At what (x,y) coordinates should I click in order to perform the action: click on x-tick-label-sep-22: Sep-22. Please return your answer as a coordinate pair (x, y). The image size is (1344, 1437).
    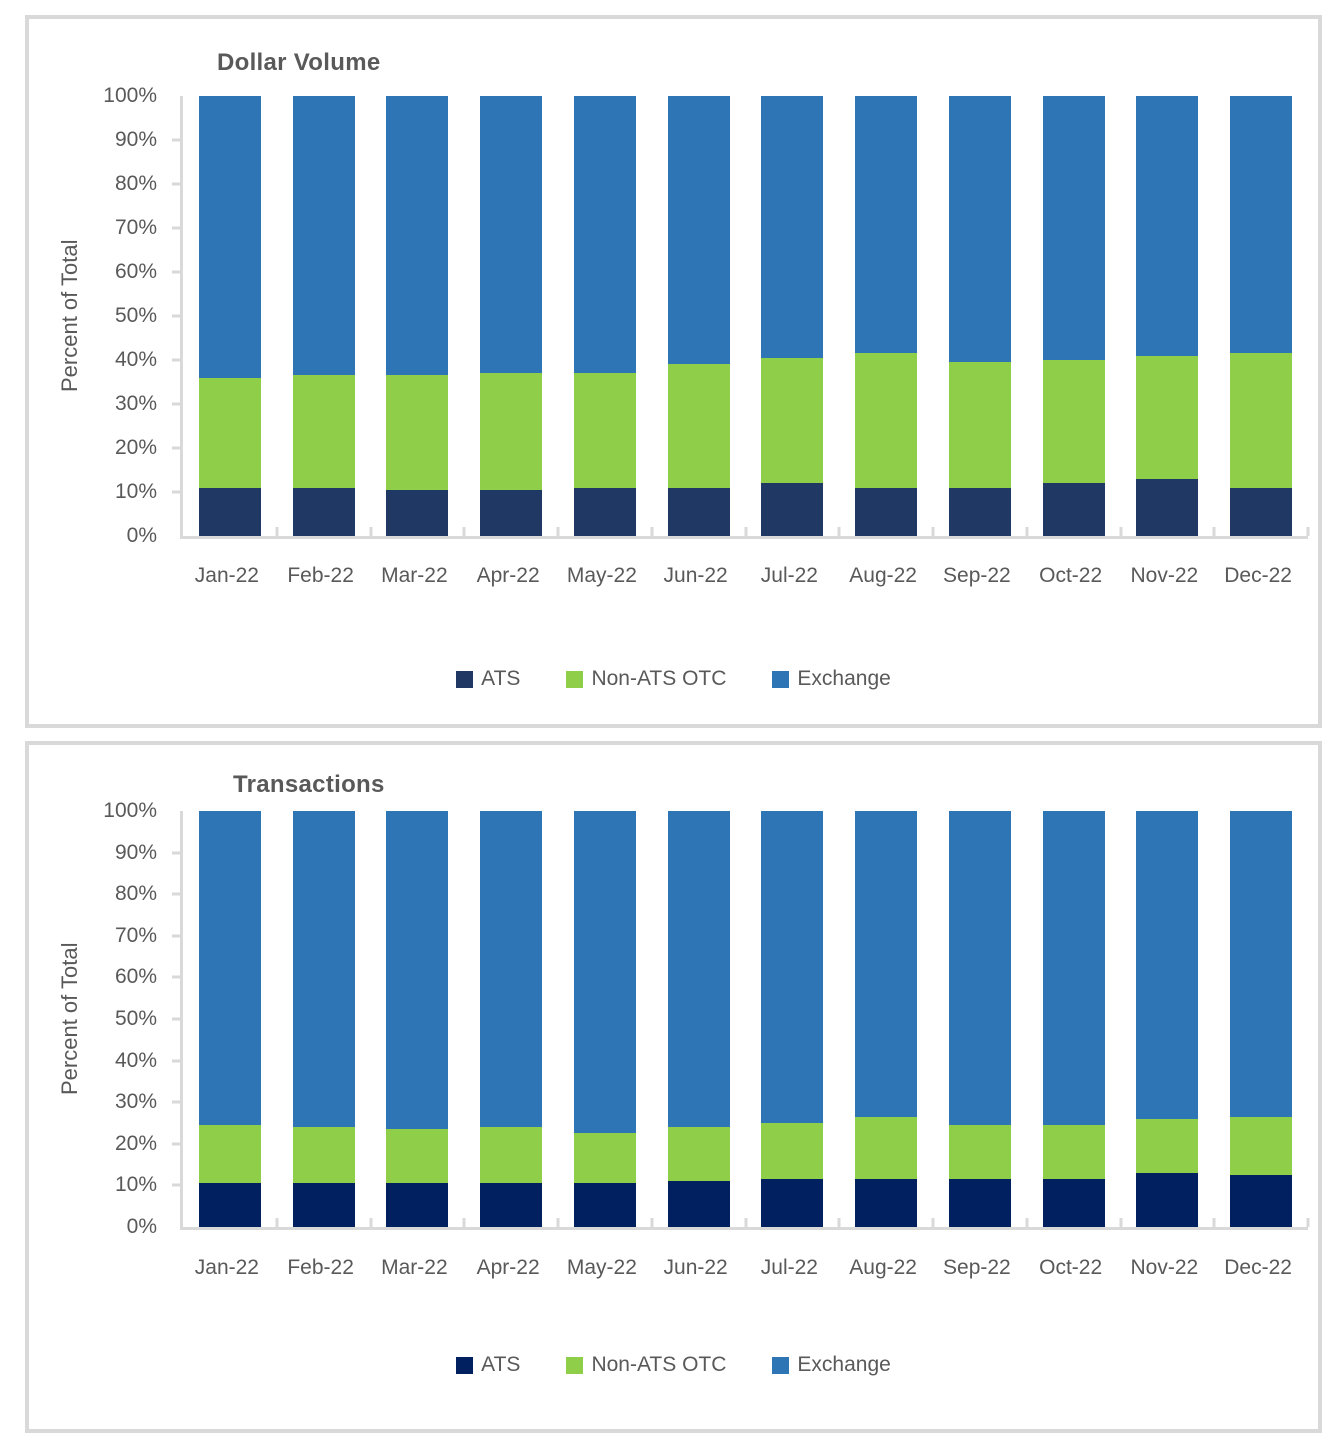
    Looking at the image, I should click on (977, 1267).